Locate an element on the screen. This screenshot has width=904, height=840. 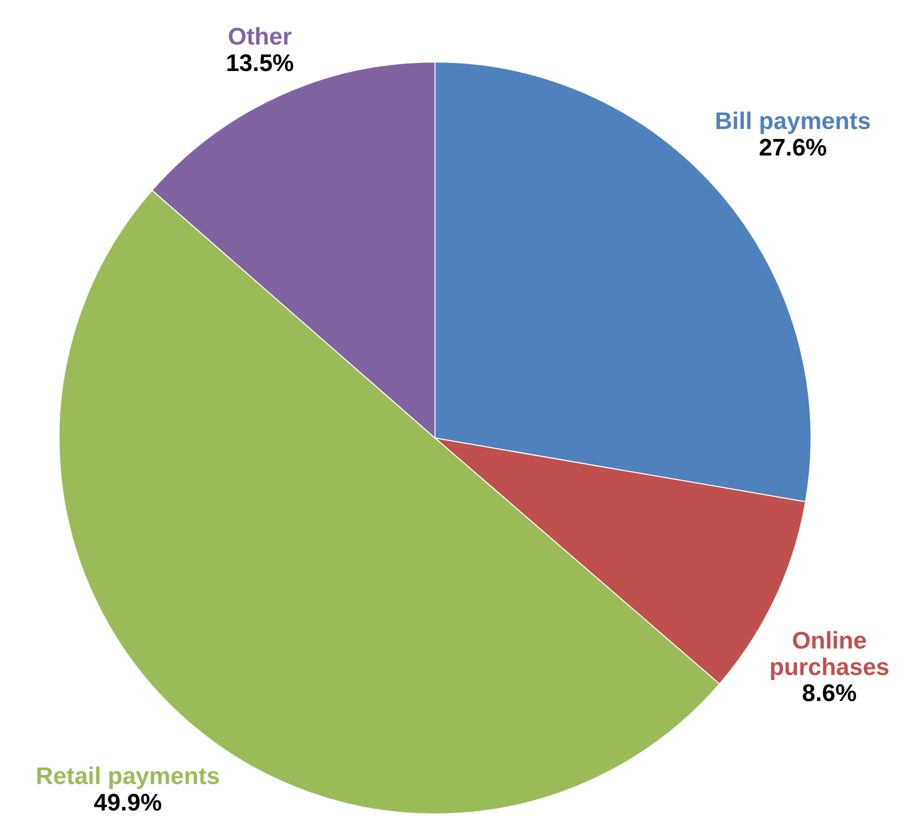
slice-label: Online purchases is located at coordinates (829, 655).